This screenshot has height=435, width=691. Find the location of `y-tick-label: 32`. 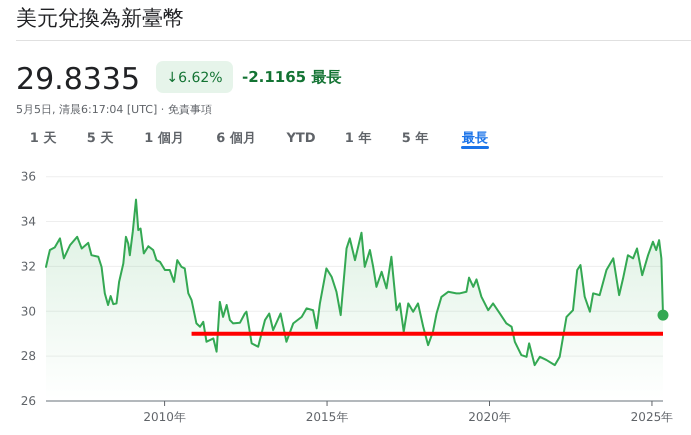

y-tick-label: 32 is located at coordinates (28, 266).